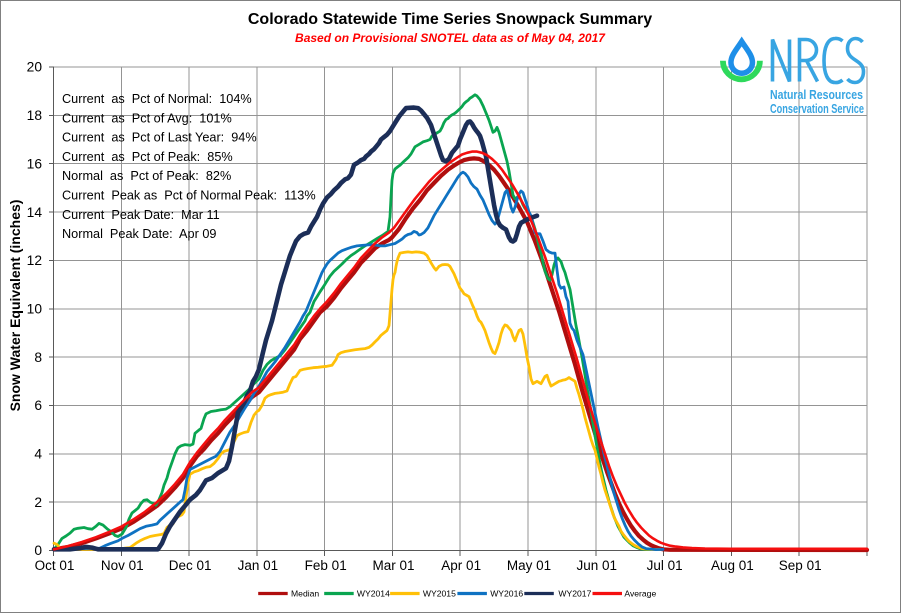  What do you see at coordinates (15, 306) in the screenshot?
I see `svg-text: Snow Water Equivalent (inches)` at bounding box center [15, 306].